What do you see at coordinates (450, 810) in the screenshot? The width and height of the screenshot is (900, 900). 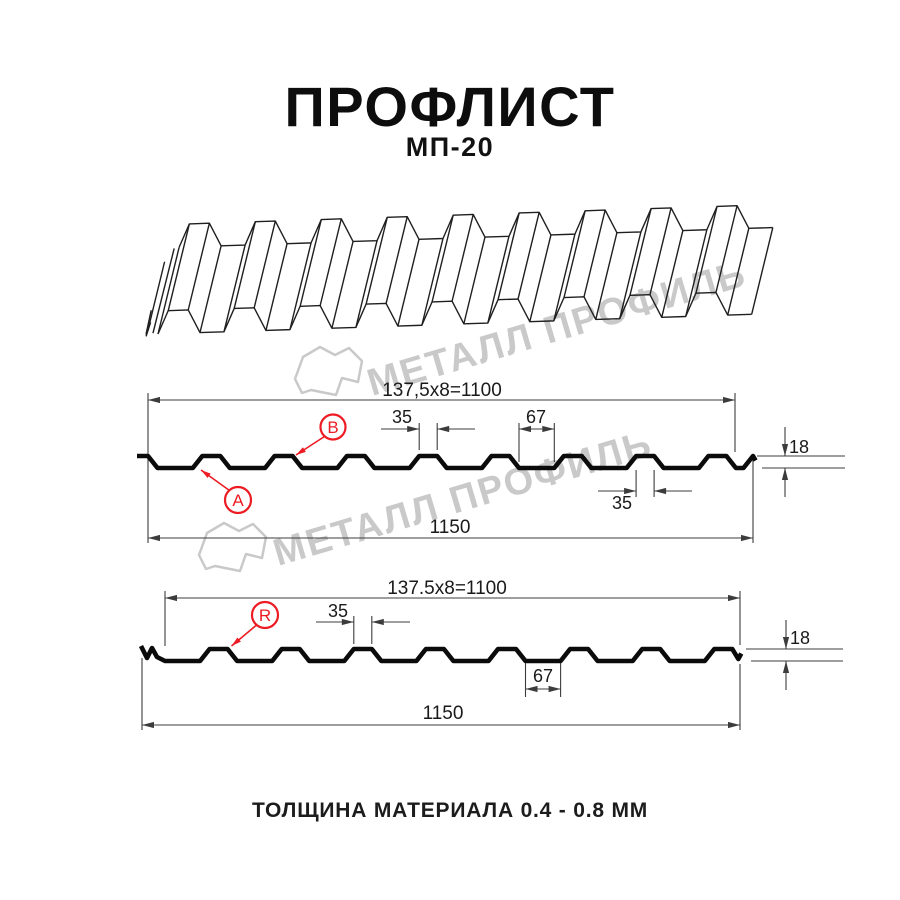 I see `thickness-note: ТОЛЩИНА МАТЕРИАЛА 0.4 - 0.8 ММ` at bounding box center [450, 810].